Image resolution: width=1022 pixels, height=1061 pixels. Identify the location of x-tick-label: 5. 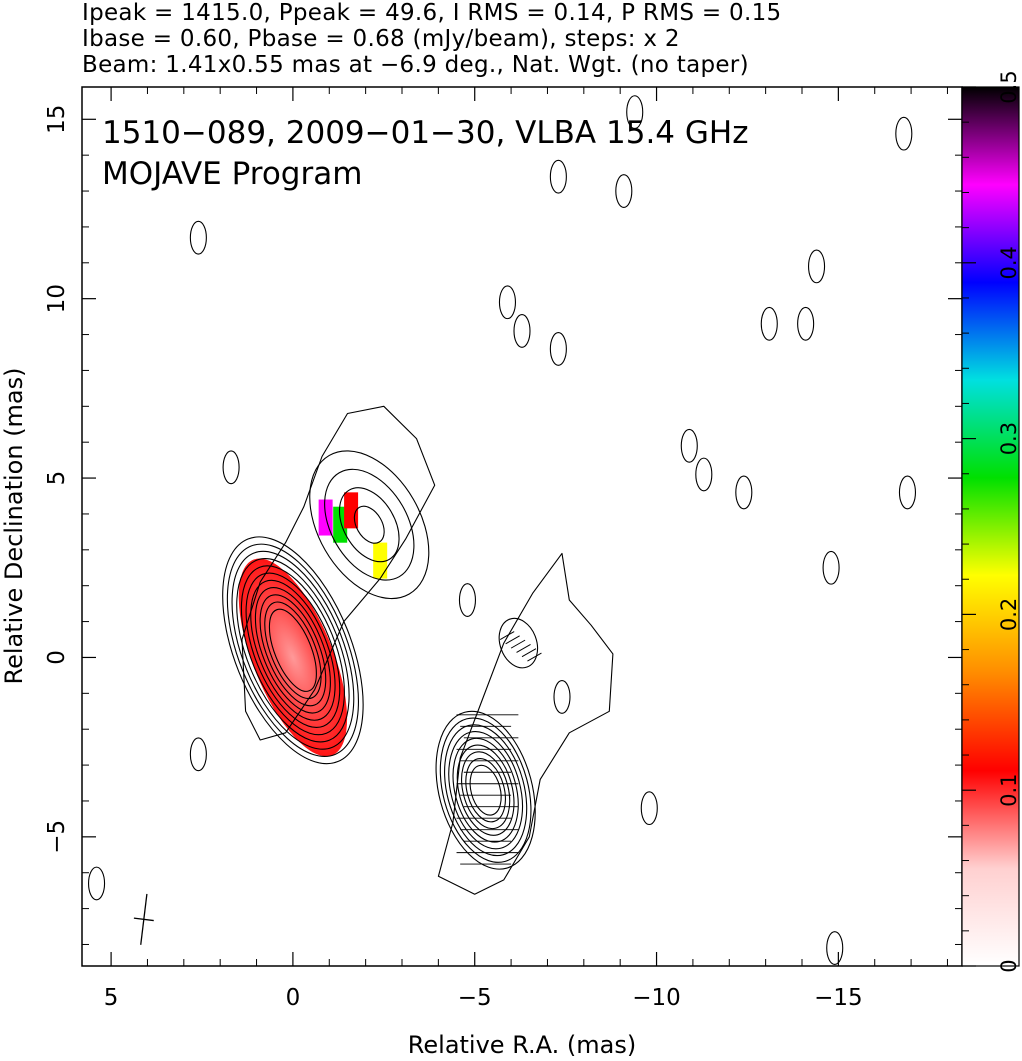
(111, 998).